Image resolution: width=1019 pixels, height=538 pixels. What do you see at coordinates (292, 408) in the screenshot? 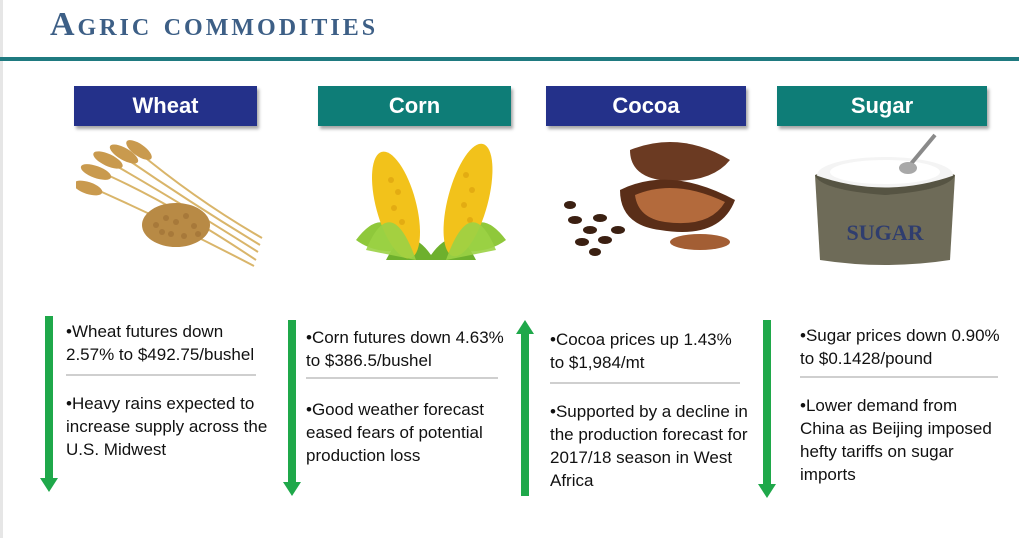
I see `corn-down-arrow` at bounding box center [292, 408].